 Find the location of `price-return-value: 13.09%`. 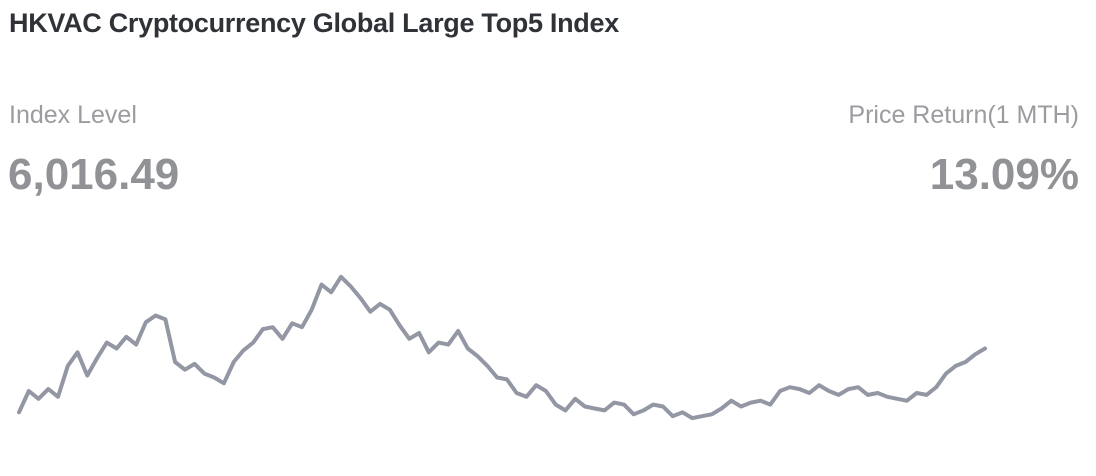

price-return-value: 13.09% is located at coordinates (1004, 174).